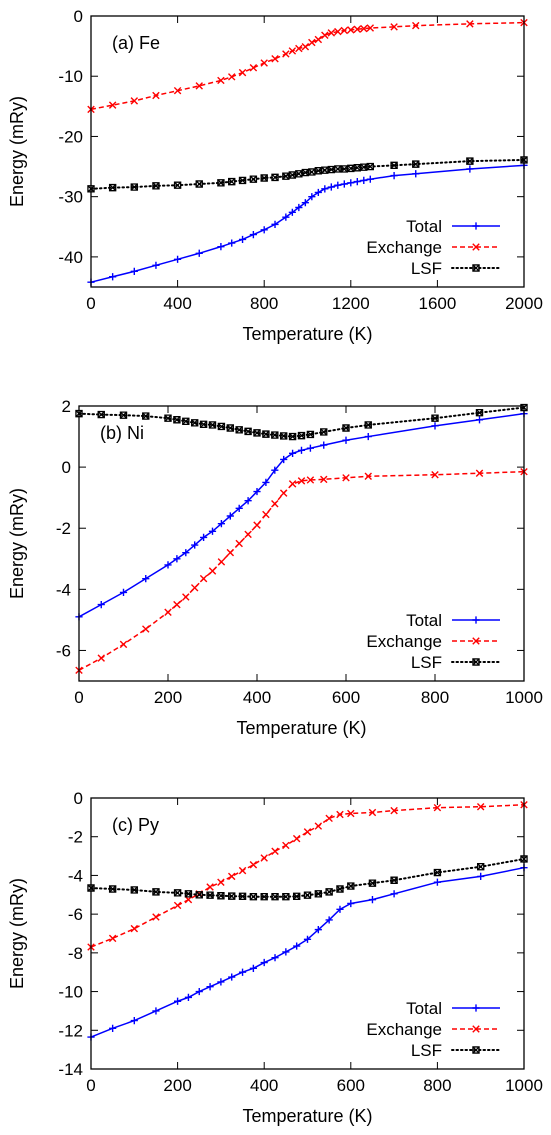  Describe the element at coordinates (17, 151) in the screenshot. I see `y-axis-title-fe: Energy (mRy)` at that location.